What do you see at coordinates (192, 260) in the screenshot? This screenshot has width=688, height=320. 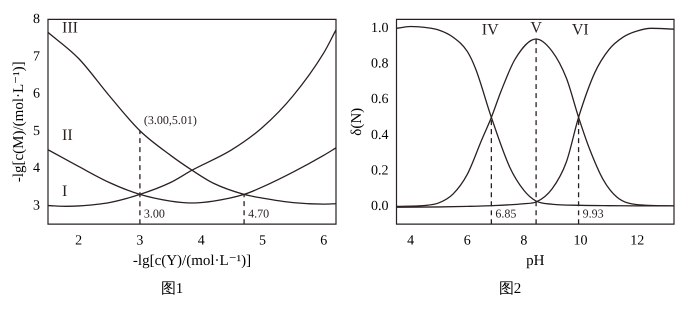 I see `x-axis-title: -lg[c(Y)/(mol·L⁻¹)]` at bounding box center [192, 260].